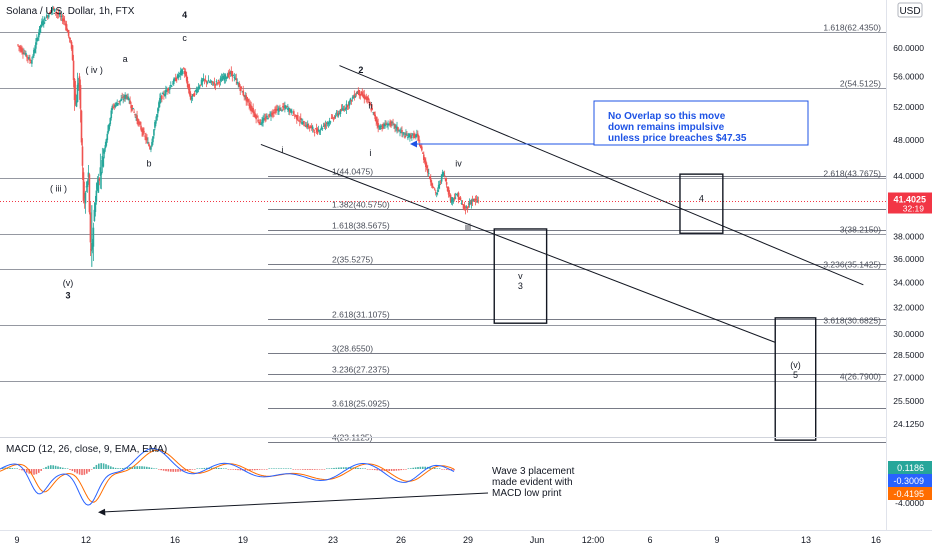  Describe the element at coordinates (466, 538) in the screenshot. I see `time-axis: 9 12 16 19 23 26 29 Jun 12:00 6 9 13 16` at that location.